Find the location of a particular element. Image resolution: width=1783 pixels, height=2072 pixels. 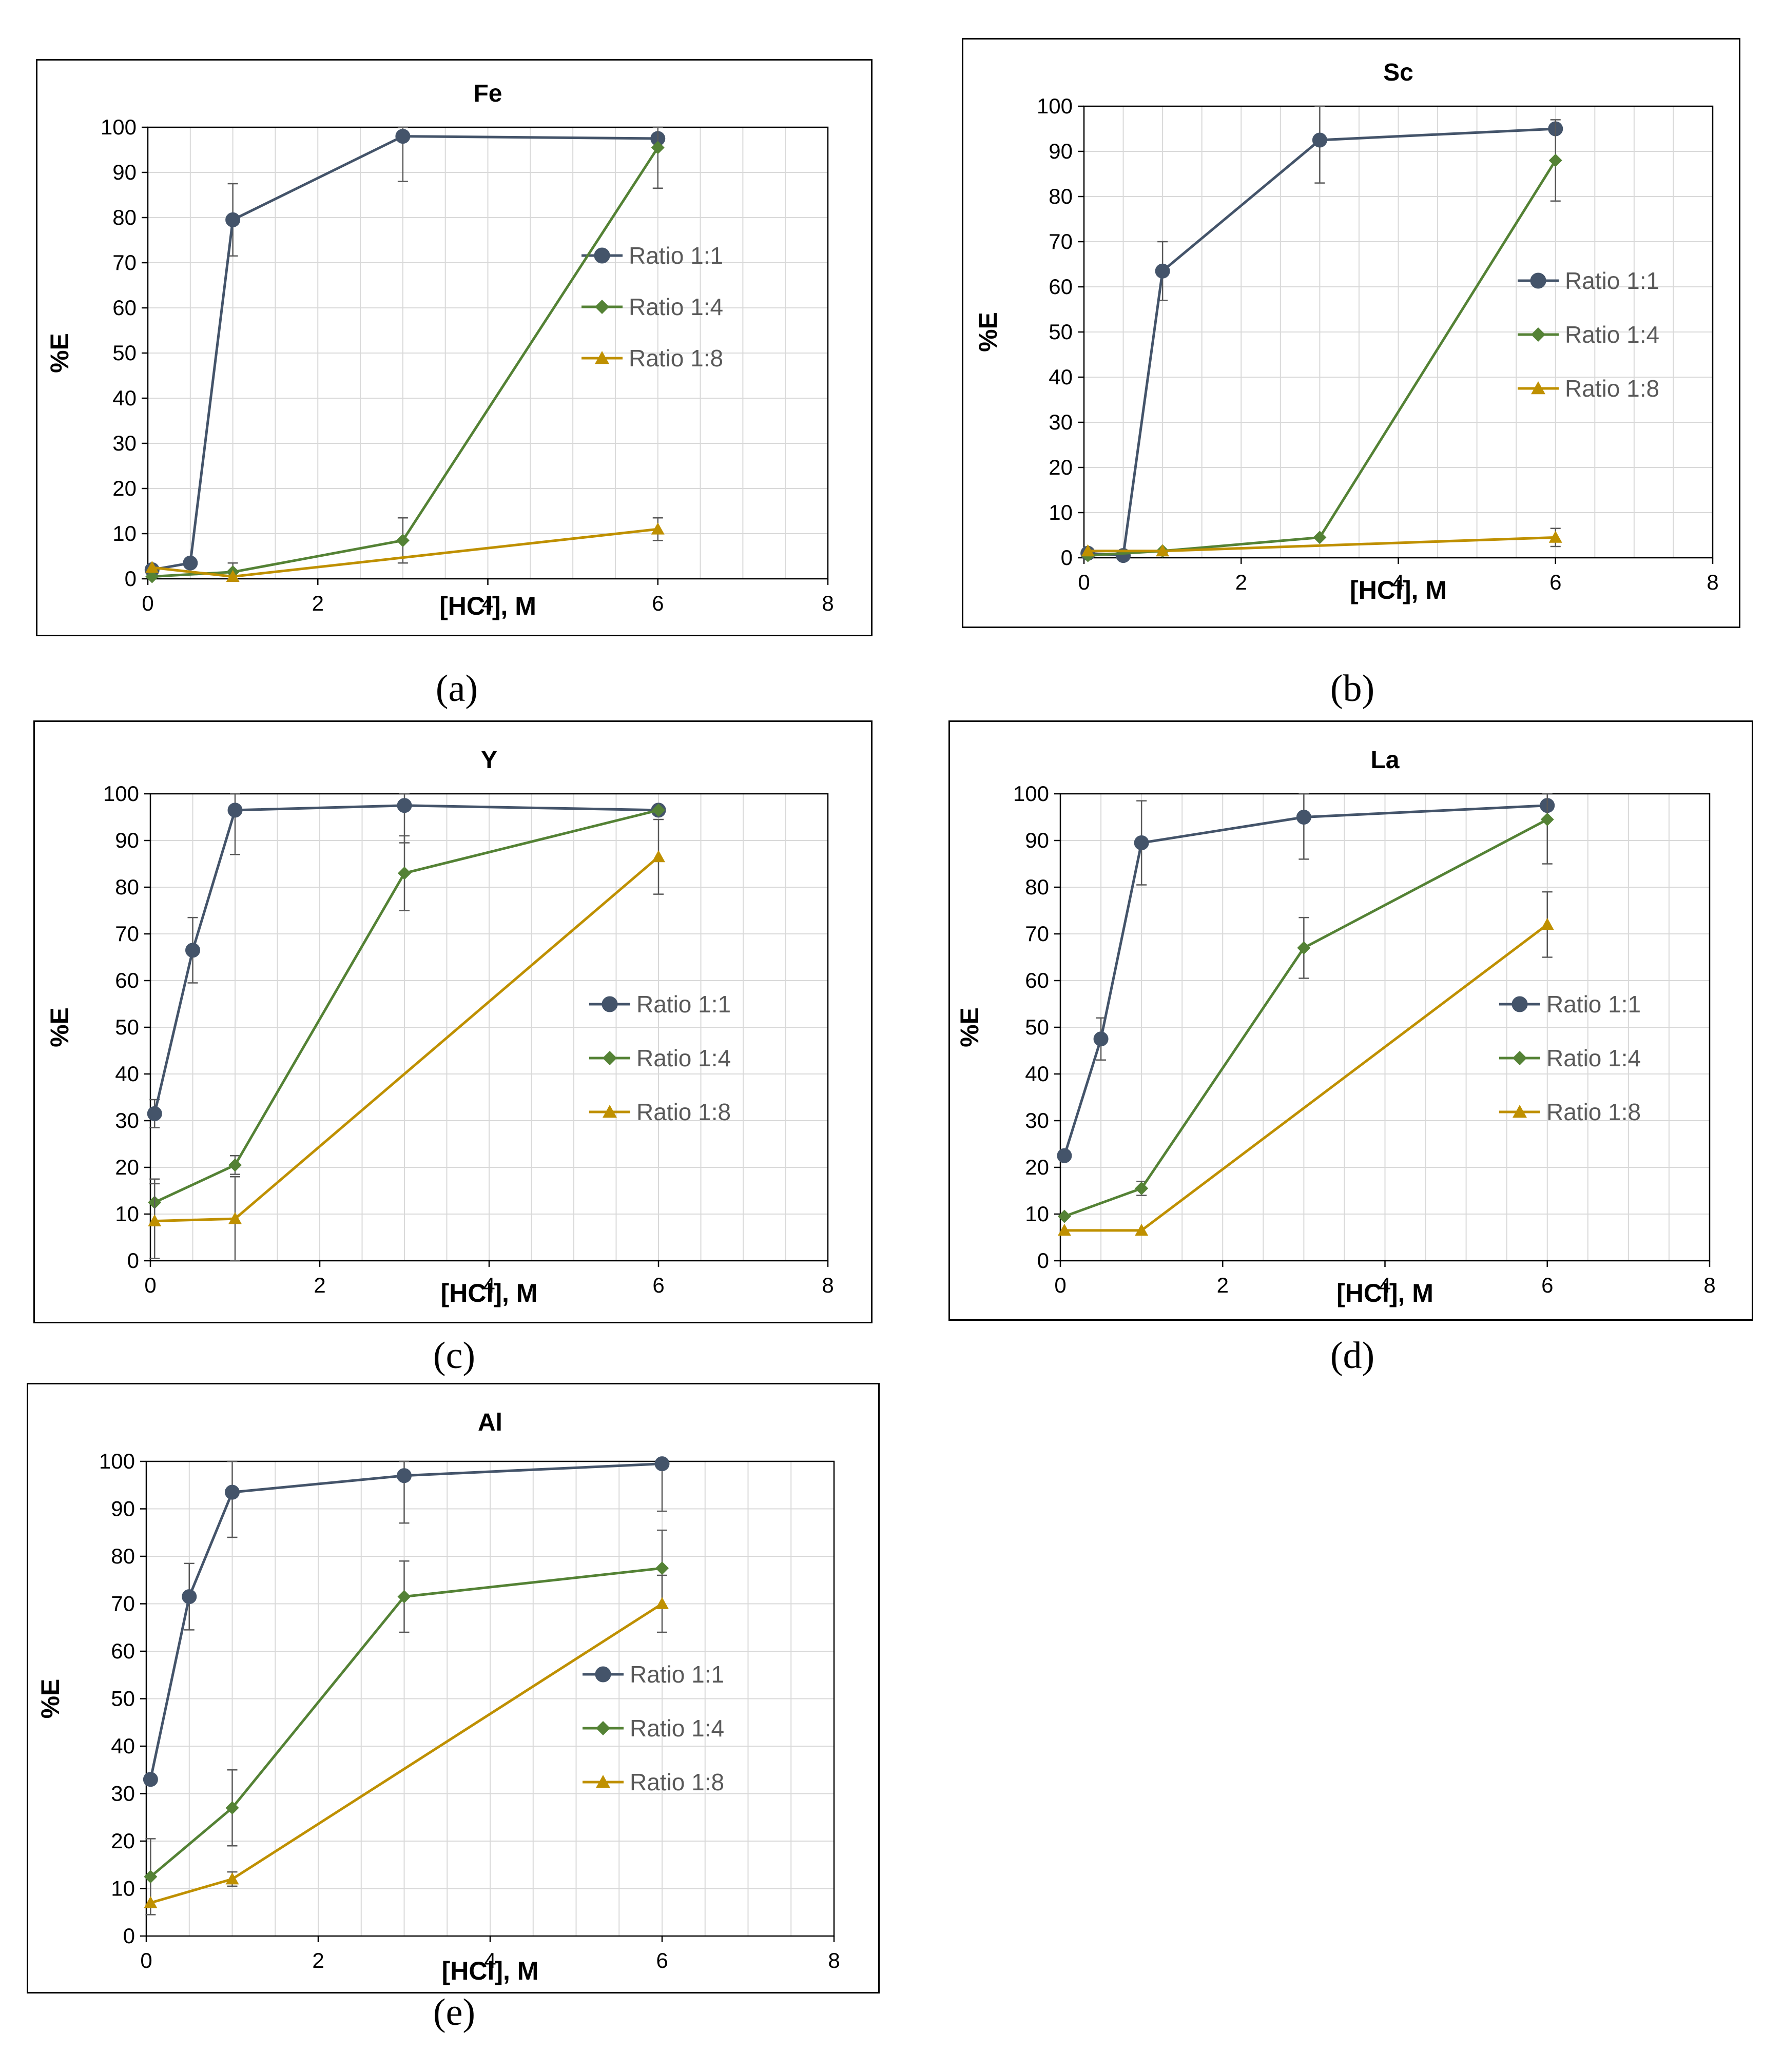

chart-title: Fe is located at coordinates (487, 93).